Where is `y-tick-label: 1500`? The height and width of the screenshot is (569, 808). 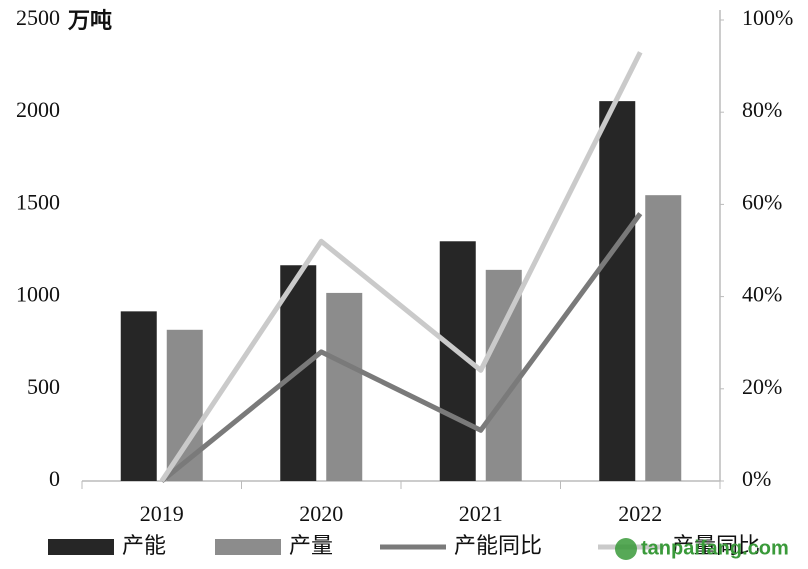 y-tick-label: 1500 is located at coordinates (38, 201).